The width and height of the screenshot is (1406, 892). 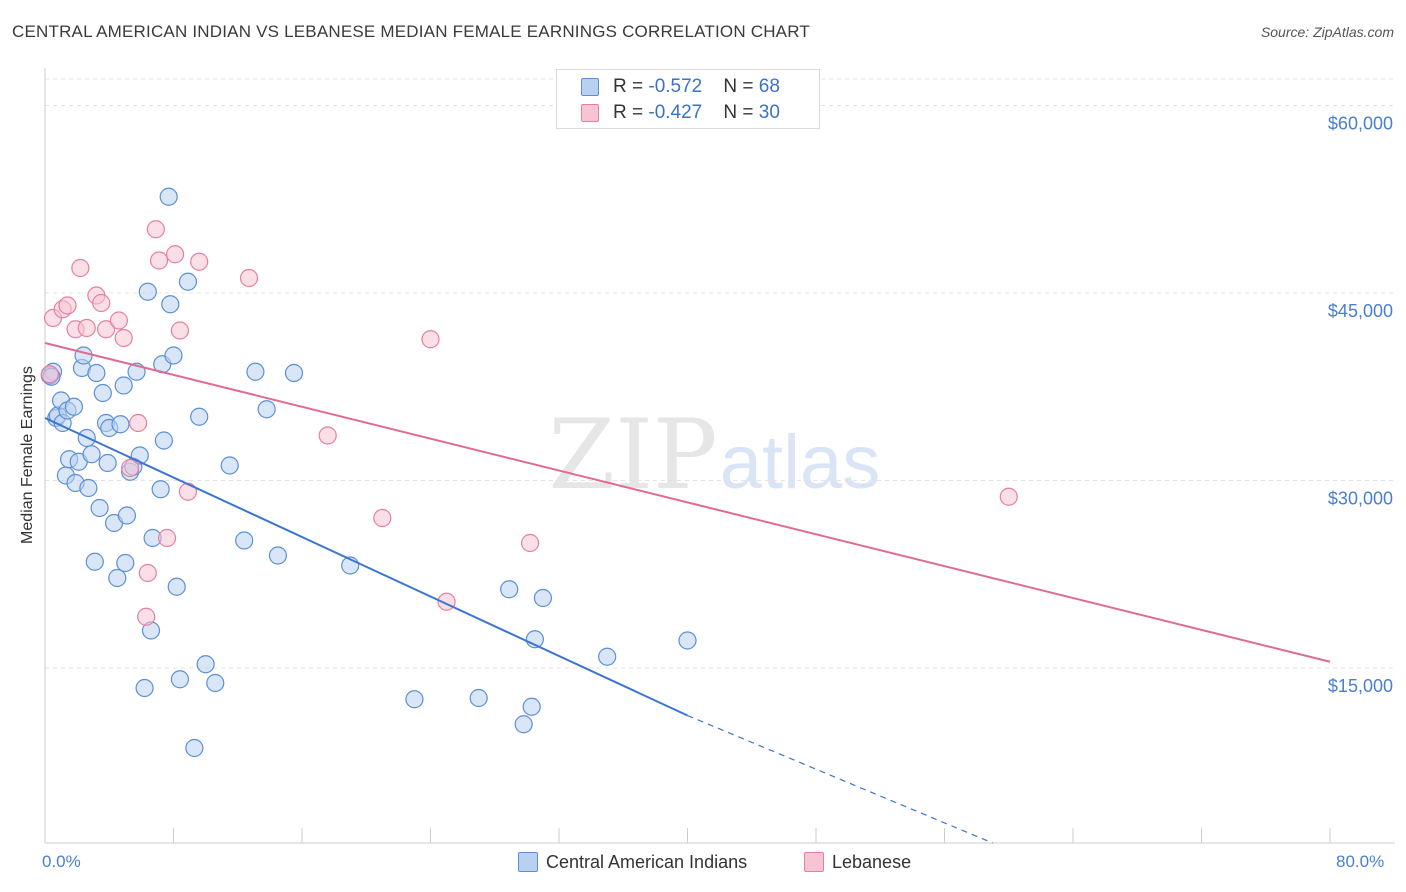 I want to click on legend-item-central-american-indians: Central American Indians, so click(x=632, y=862).